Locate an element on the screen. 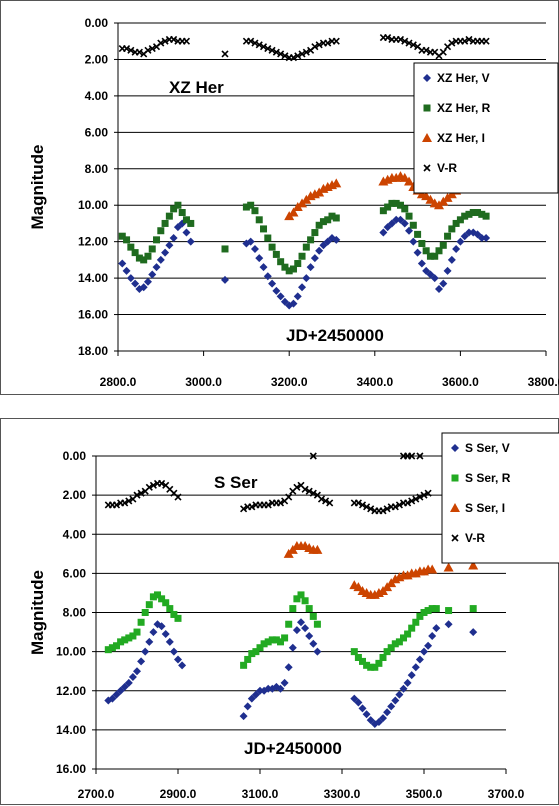  x-tick-label: 3000.0 is located at coordinates (203, 382).